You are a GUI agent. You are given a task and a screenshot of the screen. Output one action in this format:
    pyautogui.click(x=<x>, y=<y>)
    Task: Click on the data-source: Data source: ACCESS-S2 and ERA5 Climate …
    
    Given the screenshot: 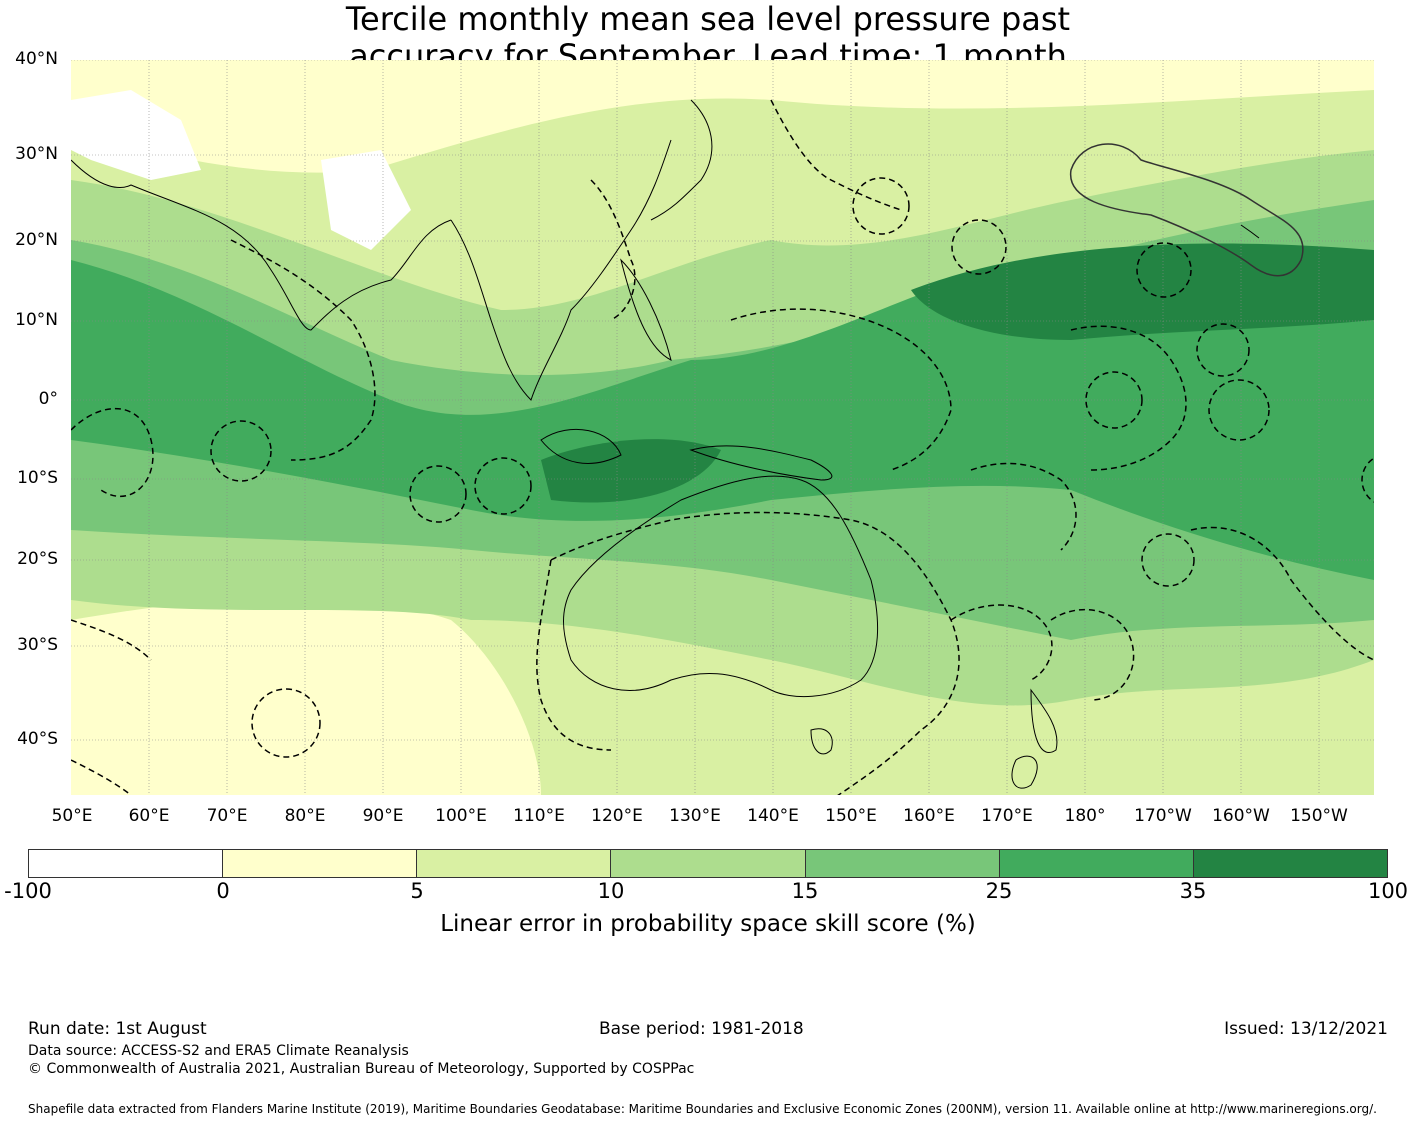 What is the action you would take?
    pyautogui.click(x=218, y=1051)
    